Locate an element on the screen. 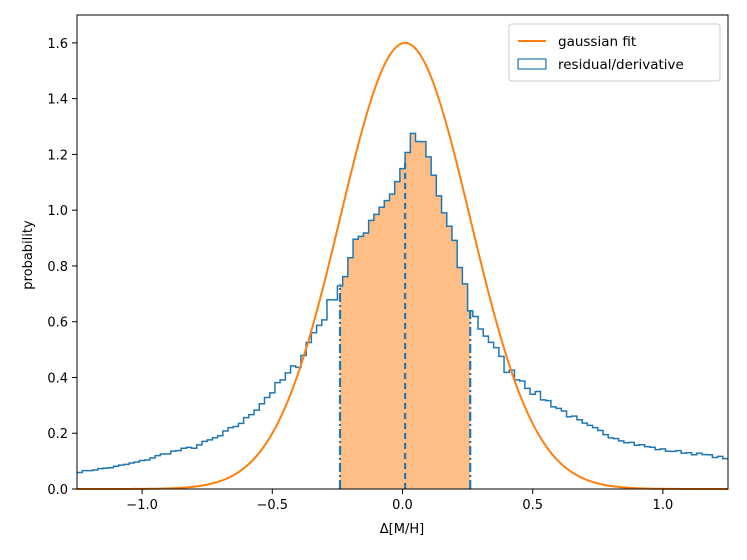  x-tick-label: −1.0 is located at coordinates (142, 505).